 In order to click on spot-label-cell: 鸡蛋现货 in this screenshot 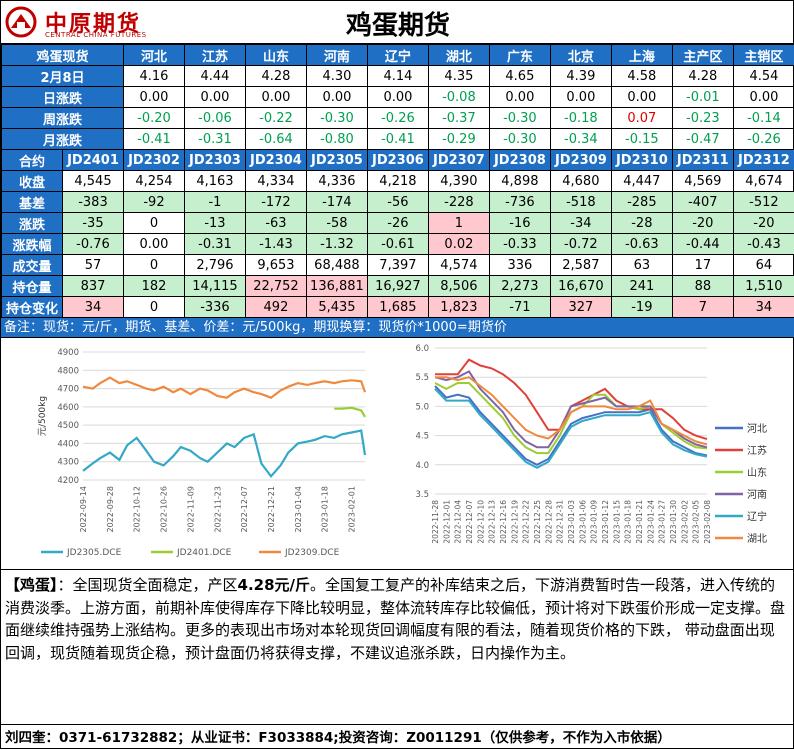, I will do `click(63, 55)`.